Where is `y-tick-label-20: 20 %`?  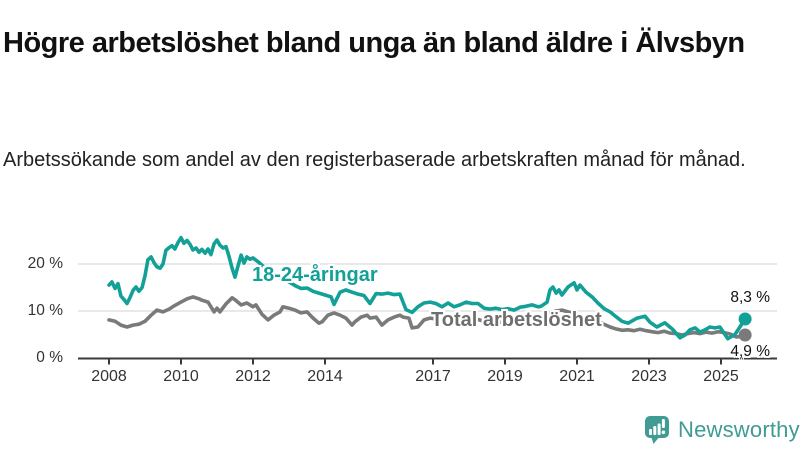 y-tick-label-20: 20 % is located at coordinates (45, 263).